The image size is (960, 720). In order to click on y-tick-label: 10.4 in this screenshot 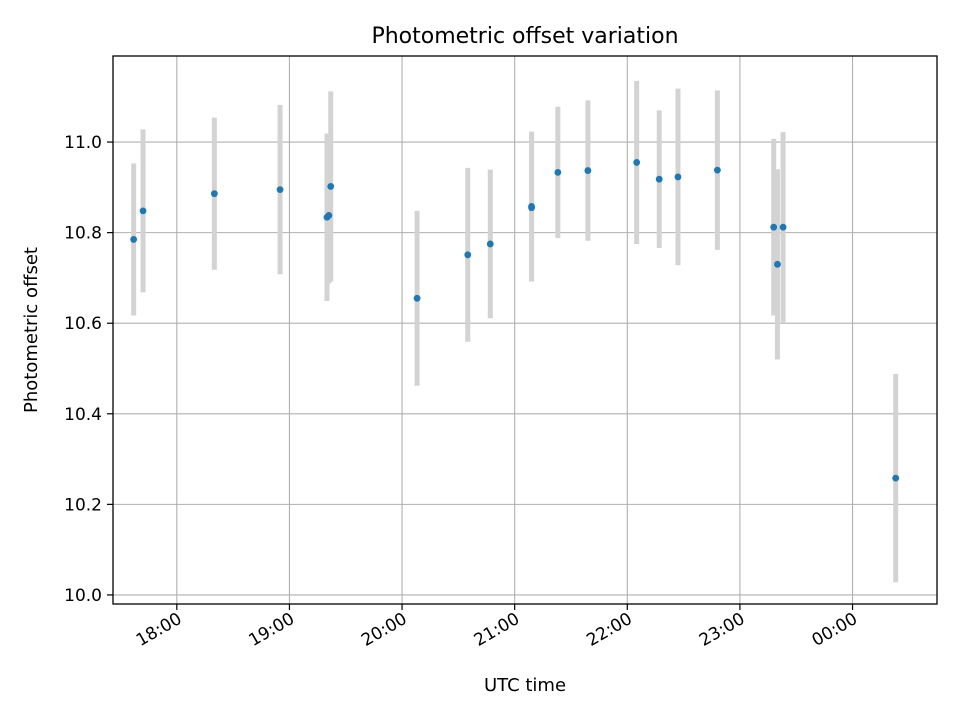, I will do `click(83, 415)`.